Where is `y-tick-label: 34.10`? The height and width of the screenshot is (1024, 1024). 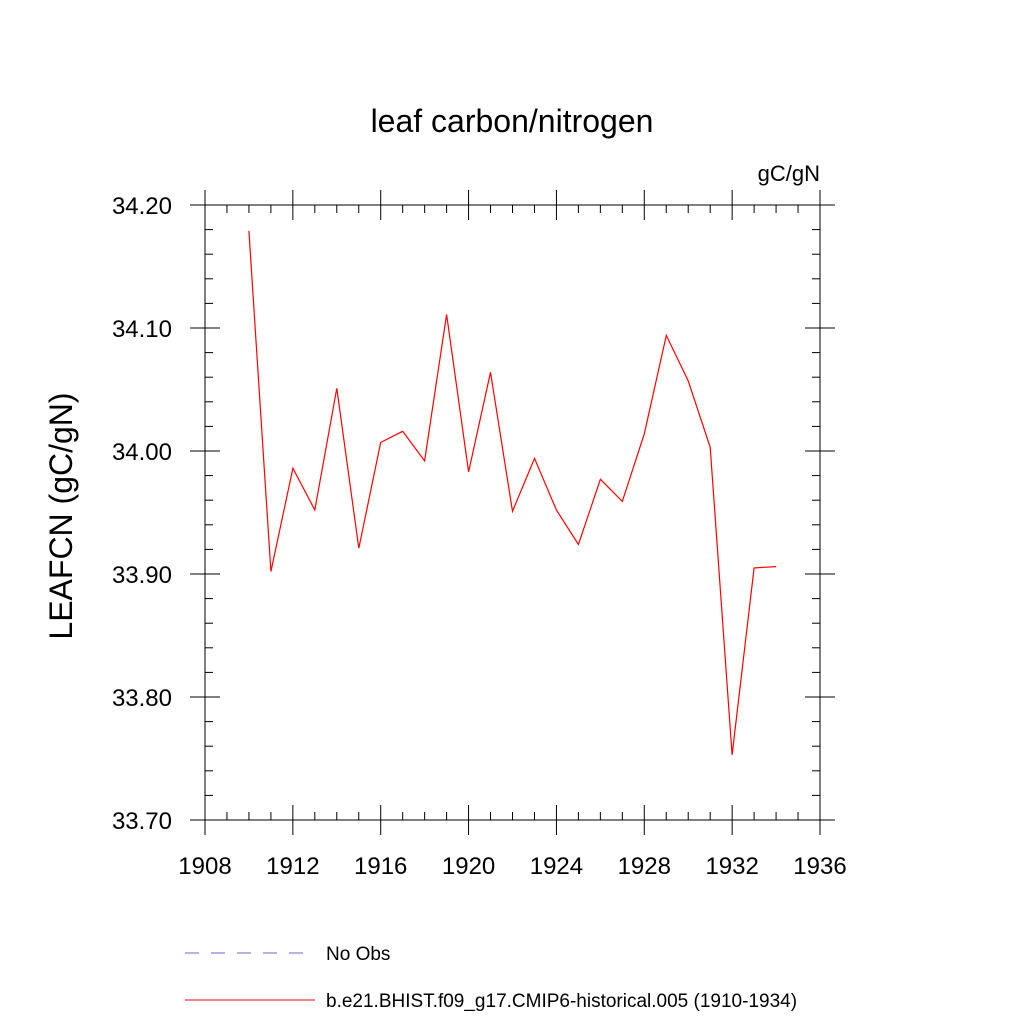
y-tick-label: 34.10 is located at coordinates (142, 329).